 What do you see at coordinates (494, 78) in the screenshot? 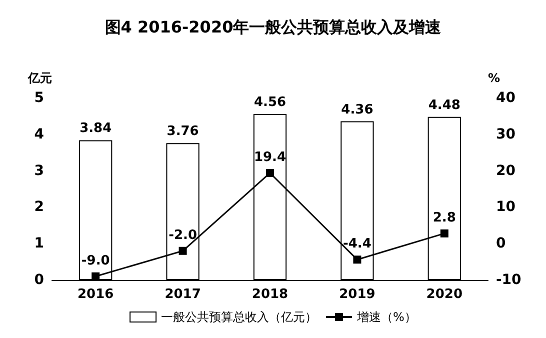
I see `y2-axis-title: %` at bounding box center [494, 78].